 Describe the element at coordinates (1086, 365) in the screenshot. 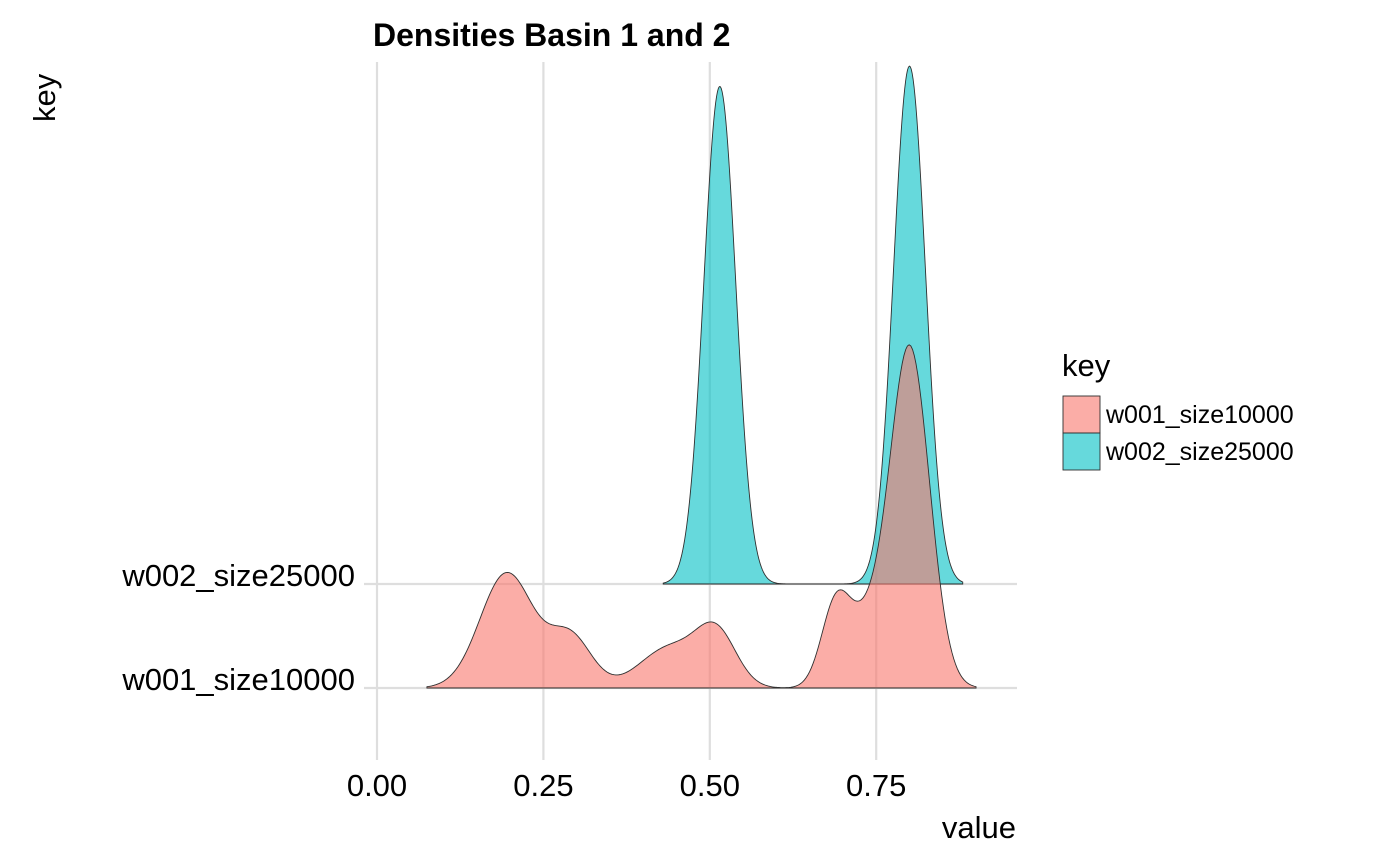

I see `legend-title: key` at that location.